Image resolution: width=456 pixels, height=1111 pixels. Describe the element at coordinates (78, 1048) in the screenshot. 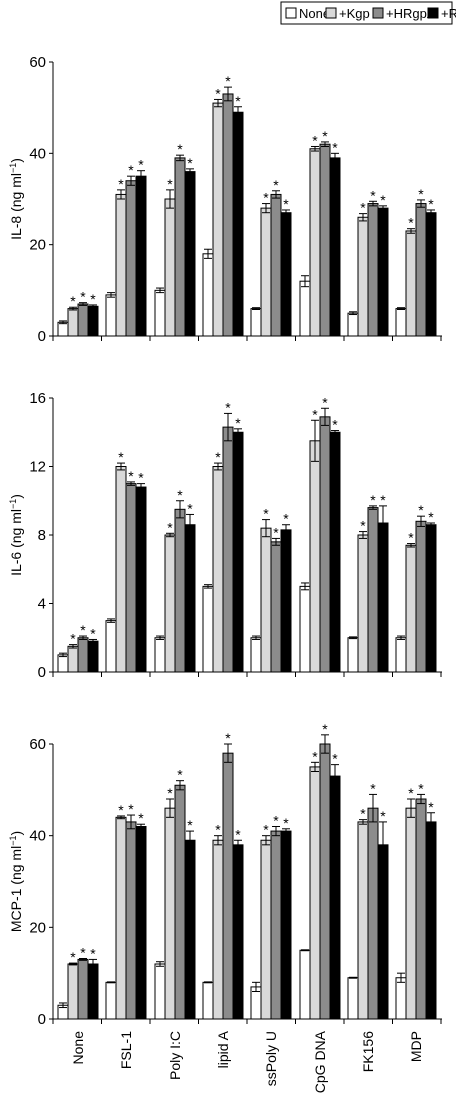

I see `x-category-label: None` at that location.